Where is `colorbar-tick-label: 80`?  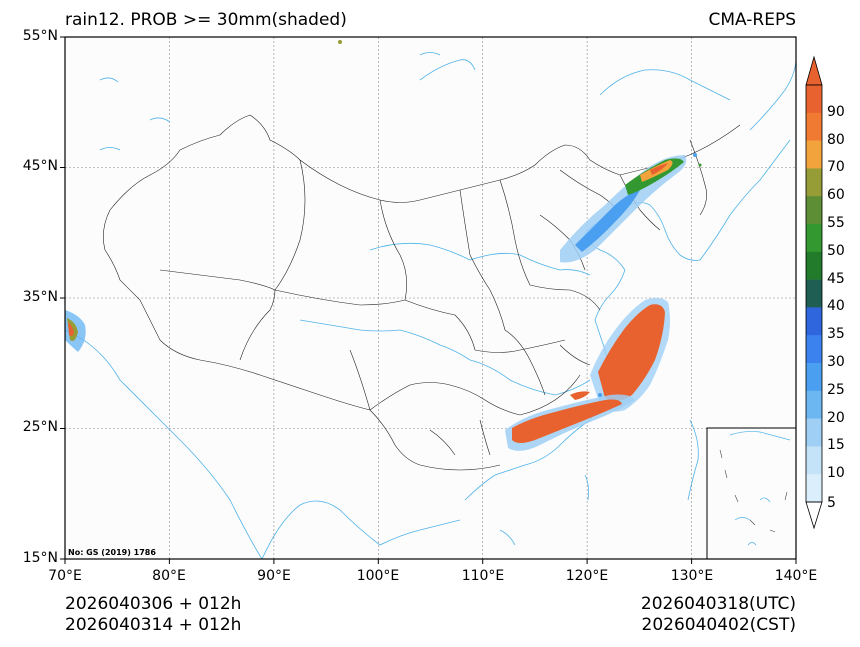
colorbar-tick-label: 80 is located at coordinates (836, 139).